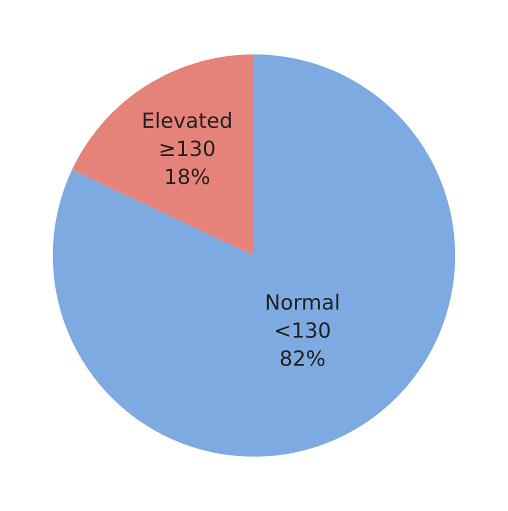 Image resolution: width=508 pixels, height=511 pixels. I want to click on slice-label: Normal <130, so click(302, 316).